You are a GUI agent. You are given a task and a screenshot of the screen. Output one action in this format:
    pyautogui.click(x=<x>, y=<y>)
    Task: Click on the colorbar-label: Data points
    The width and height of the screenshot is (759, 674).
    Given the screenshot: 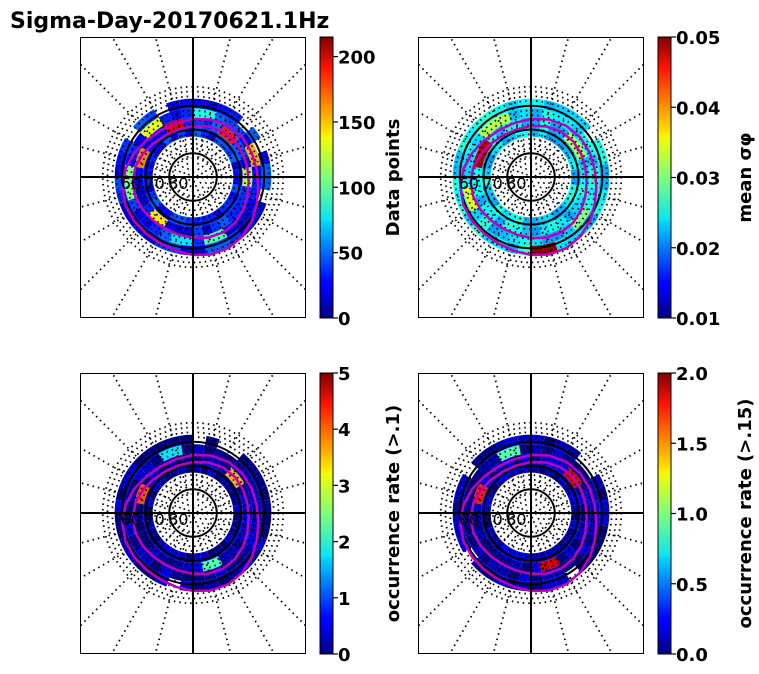 What is the action you would take?
    pyautogui.click(x=393, y=178)
    